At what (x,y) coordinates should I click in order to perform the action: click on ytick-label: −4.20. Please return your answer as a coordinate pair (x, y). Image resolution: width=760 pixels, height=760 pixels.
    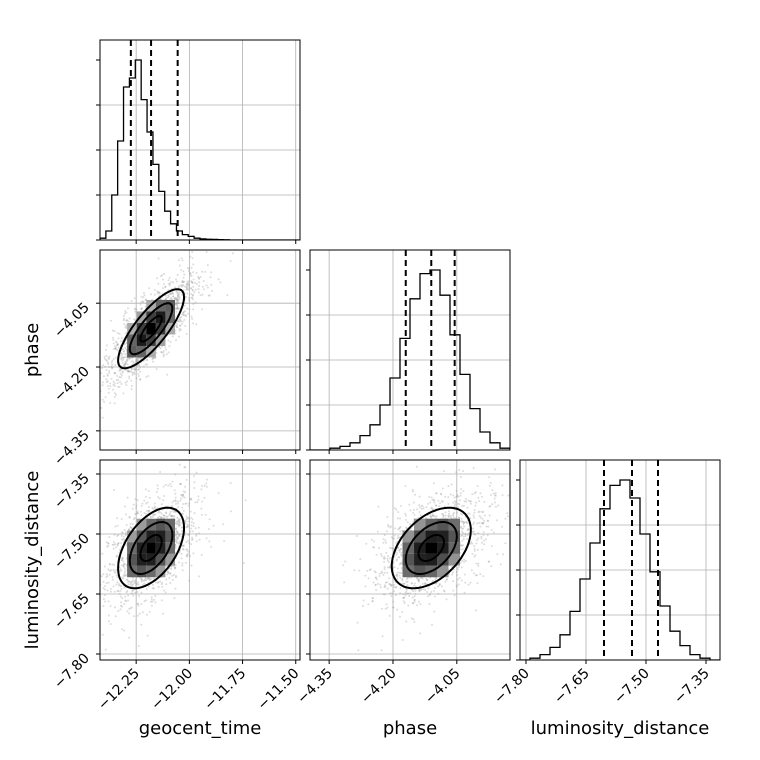
    Looking at the image, I should click on (72, 385).